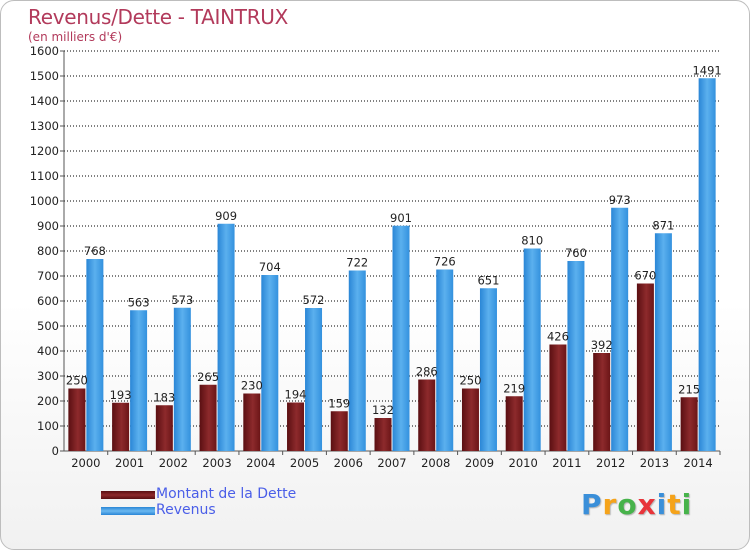  I want to click on logo-letter: P, so click(592, 504).